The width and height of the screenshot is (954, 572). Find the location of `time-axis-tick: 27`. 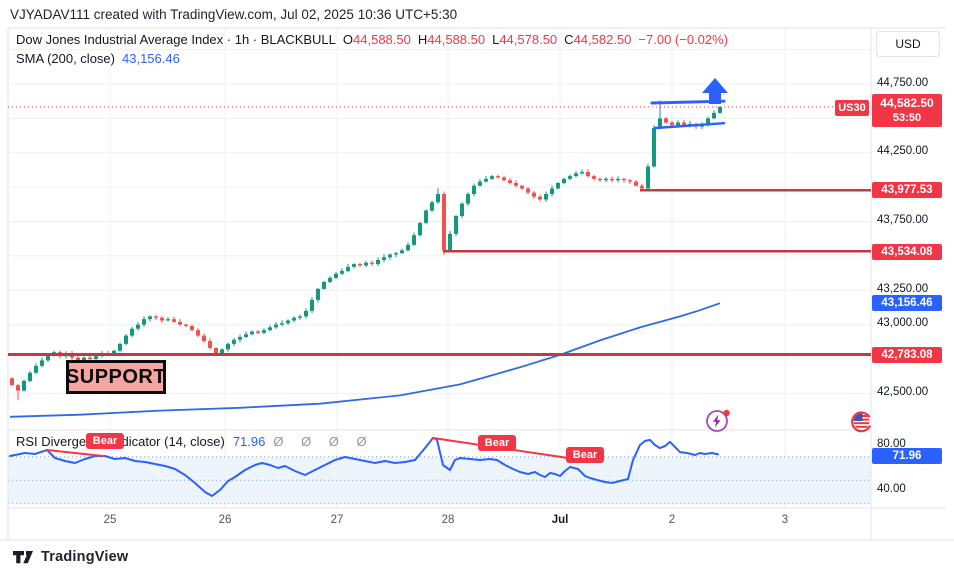

time-axis-tick: 27 is located at coordinates (337, 520).